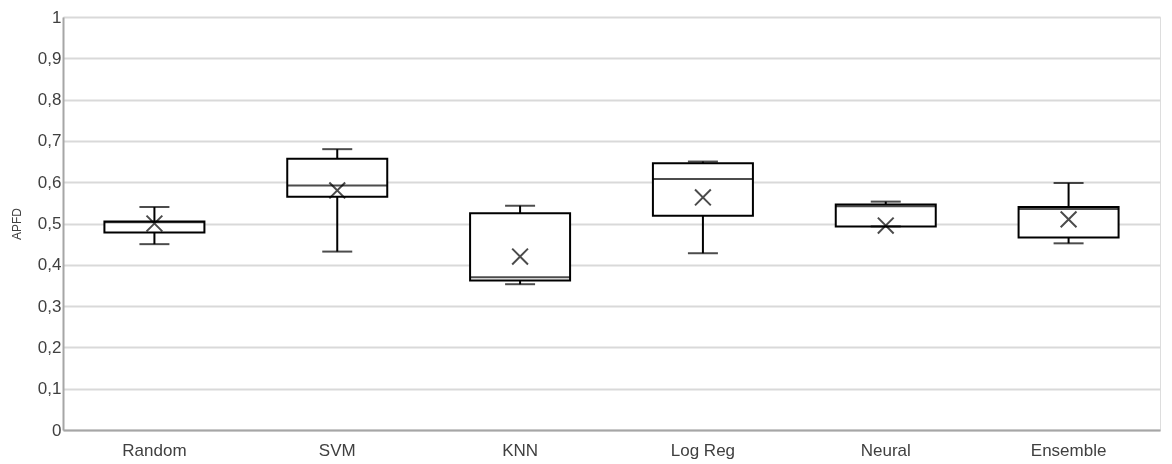  What do you see at coordinates (57, 430) in the screenshot?
I see `y-tick-label: 0` at bounding box center [57, 430].